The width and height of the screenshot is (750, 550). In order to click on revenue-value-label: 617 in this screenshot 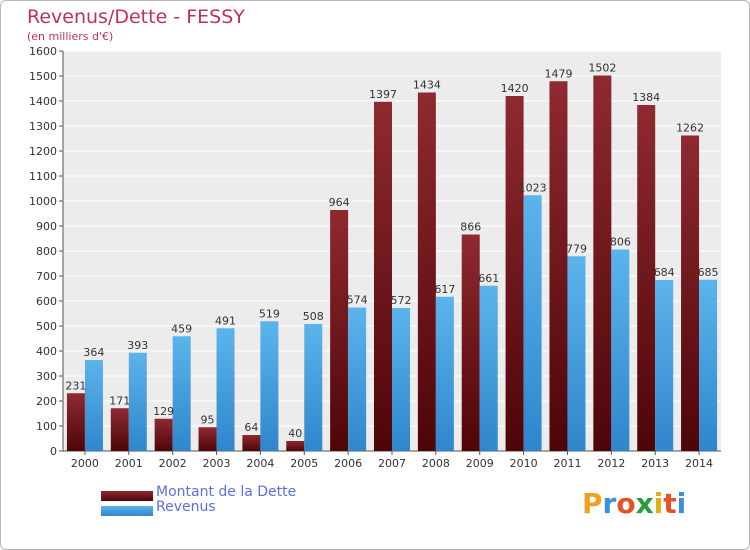, I will do `click(444, 289)`.